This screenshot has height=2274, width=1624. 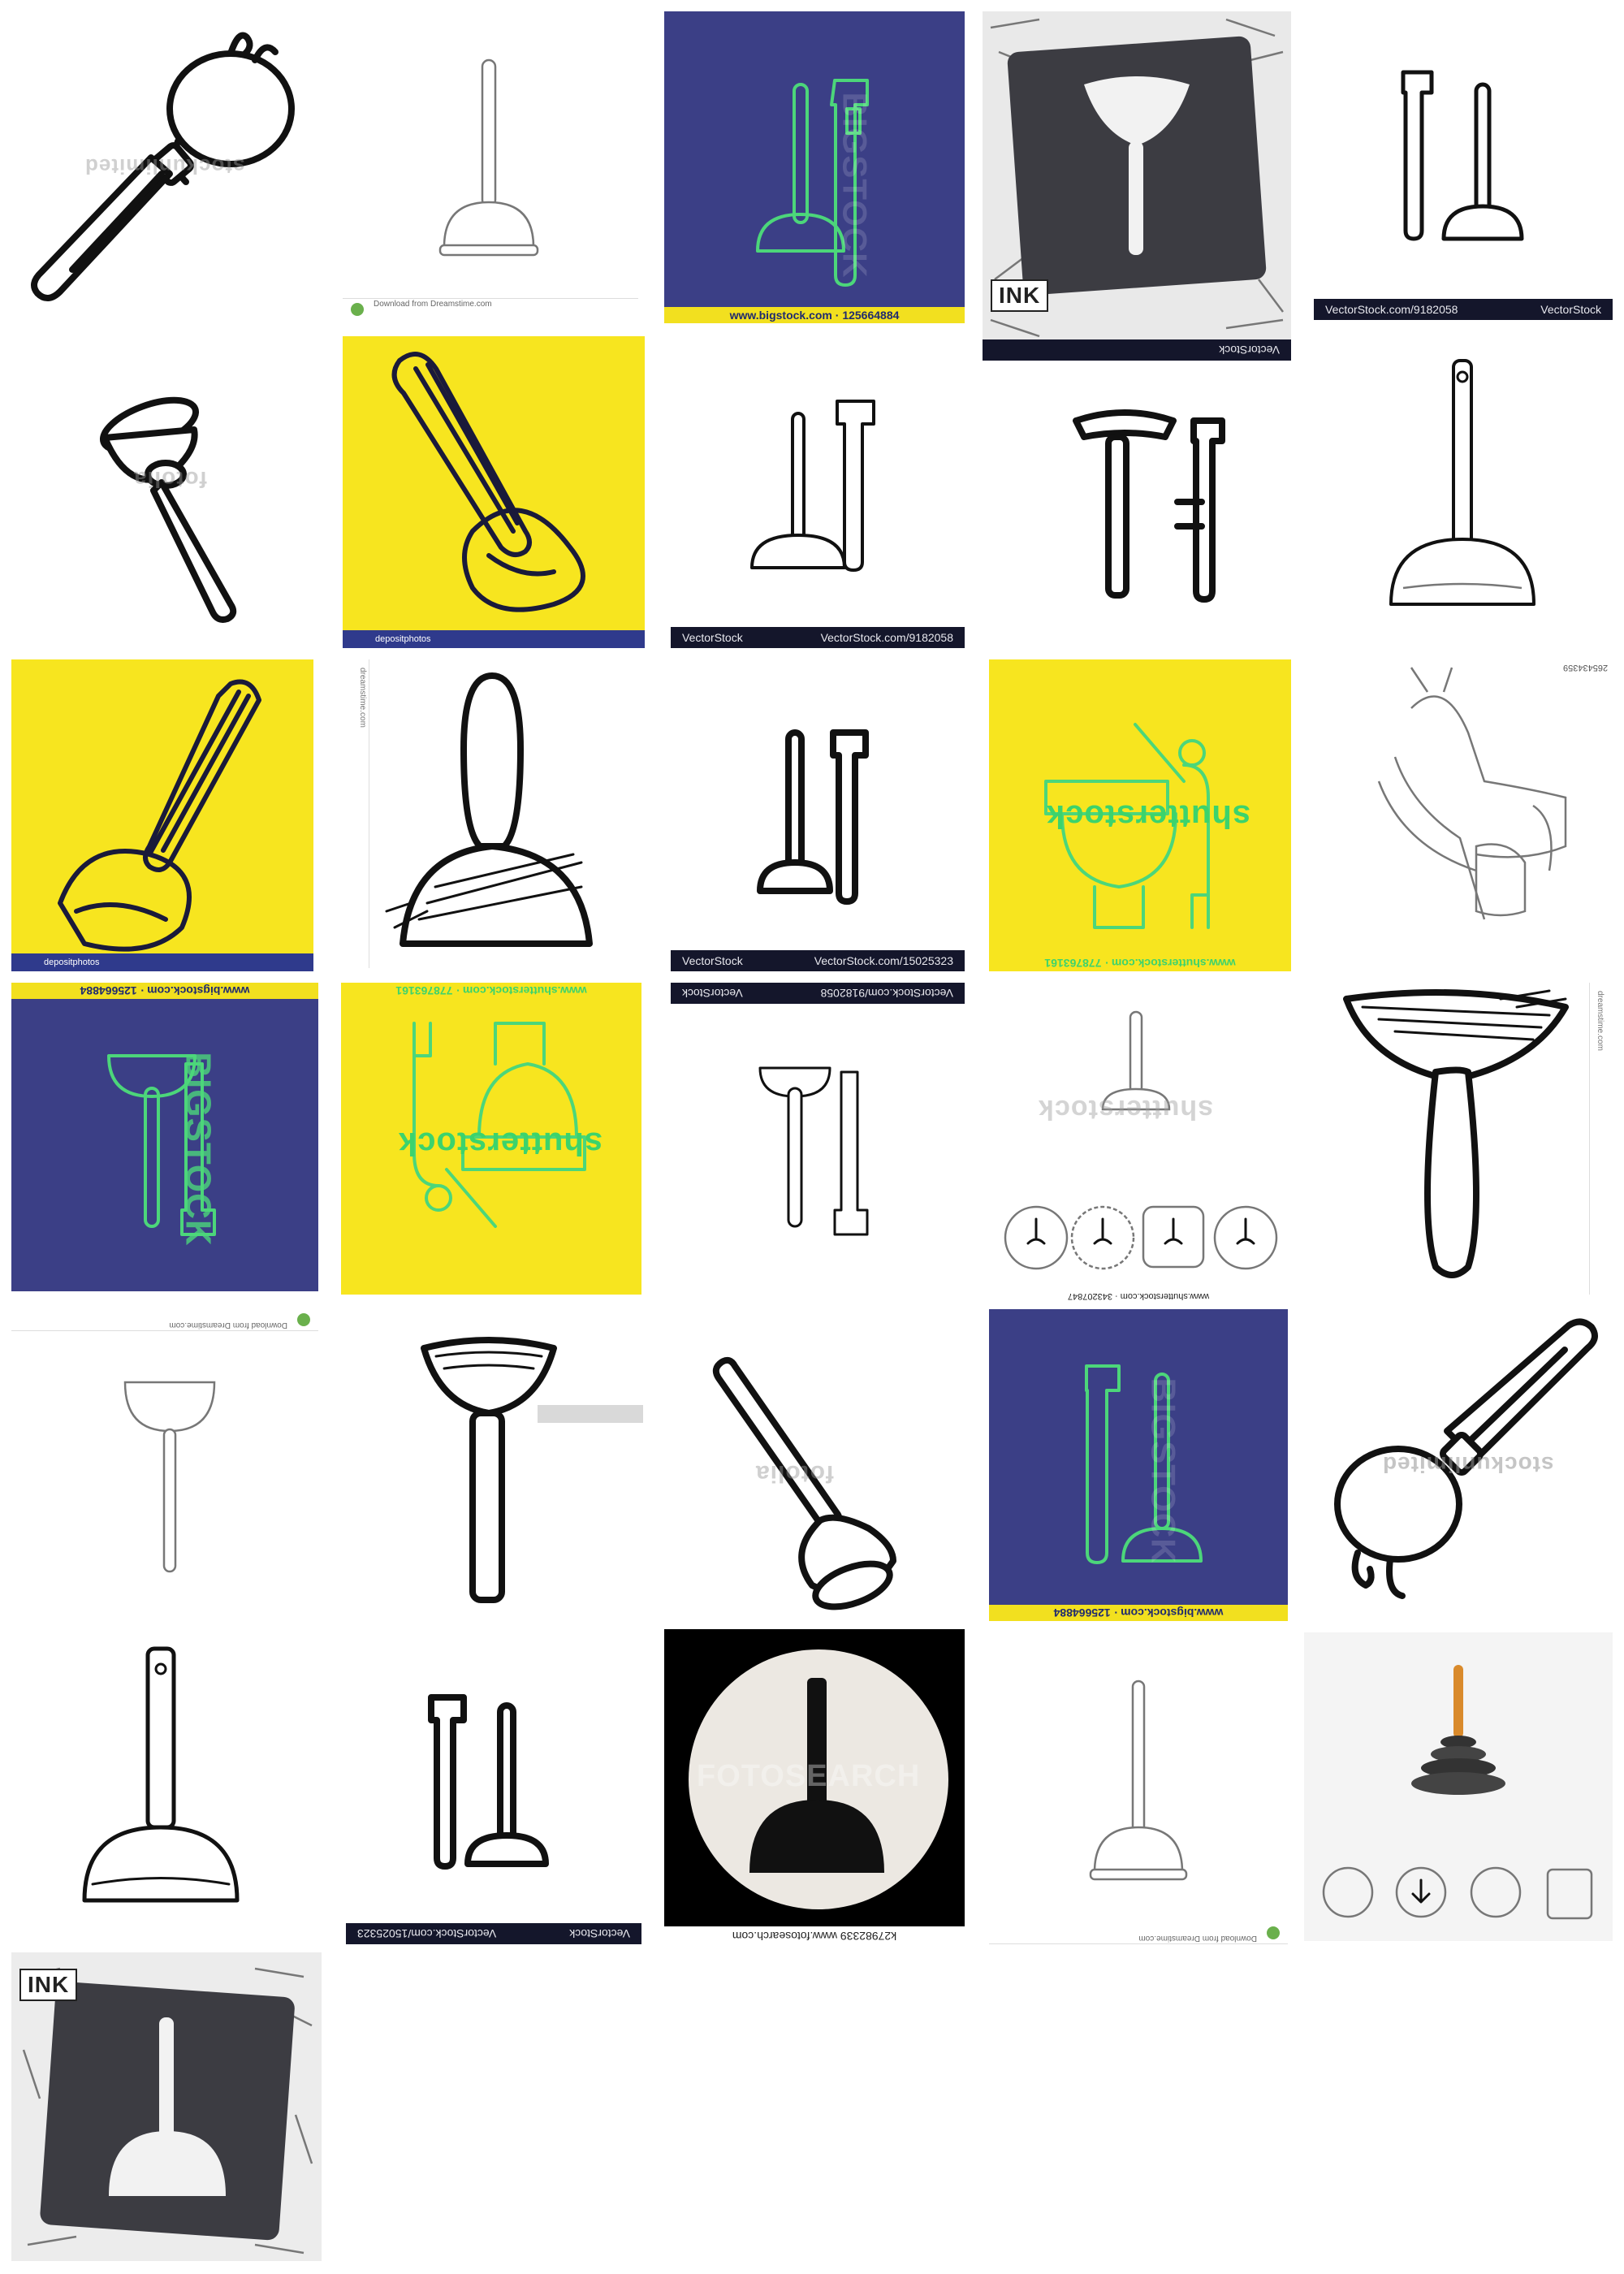 I want to click on image-tile-11: depositphotos, so click(x=162, y=815).